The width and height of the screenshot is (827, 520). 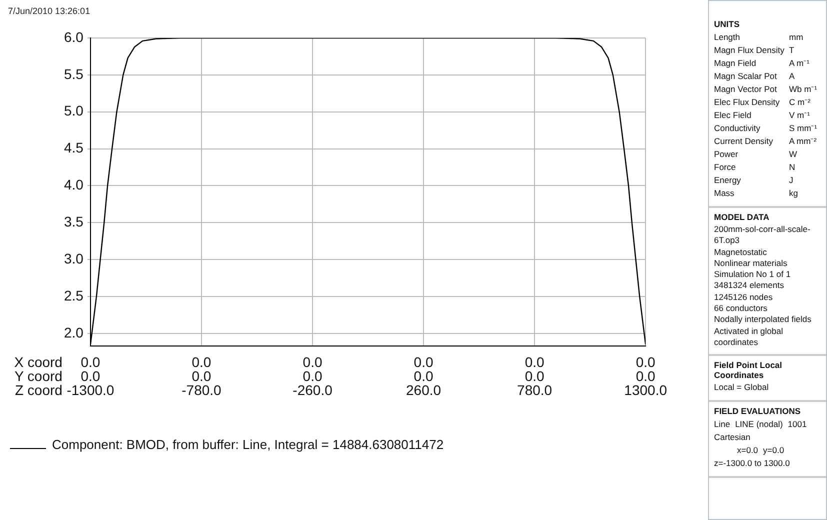 What do you see at coordinates (202, 390) in the screenshot?
I see `x-tick-label: -780.0` at bounding box center [202, 390].